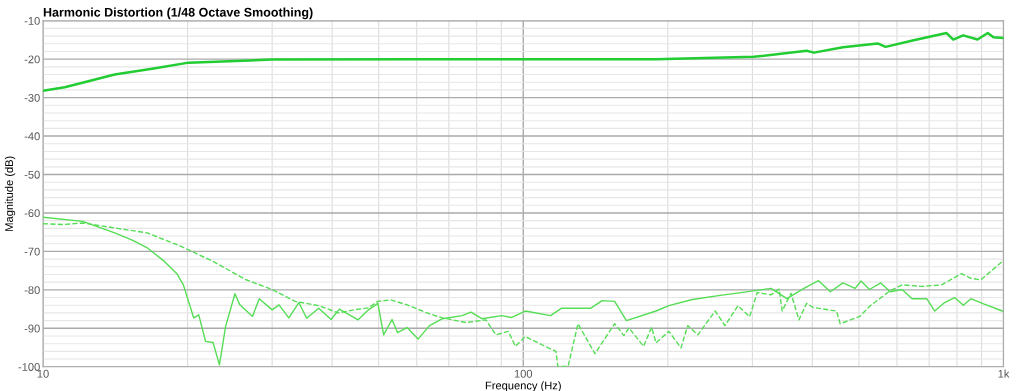 The width and height of the screenshot is (1024, 391). I want to click on y-tick-label: -70, so click(32, 251).